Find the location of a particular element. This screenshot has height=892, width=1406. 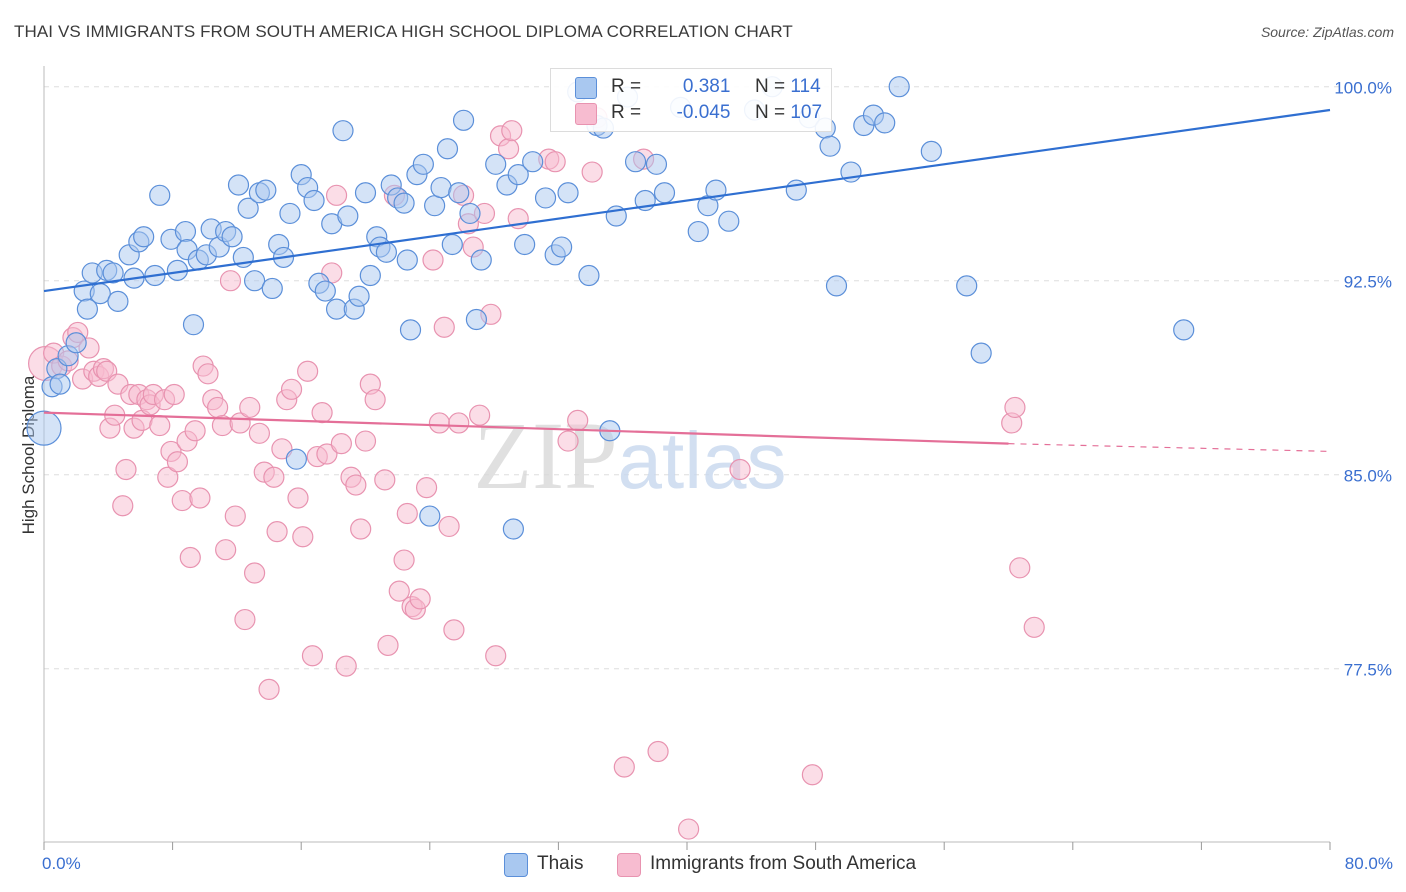

south-america-trend-line is located at coordinates (526, 428).